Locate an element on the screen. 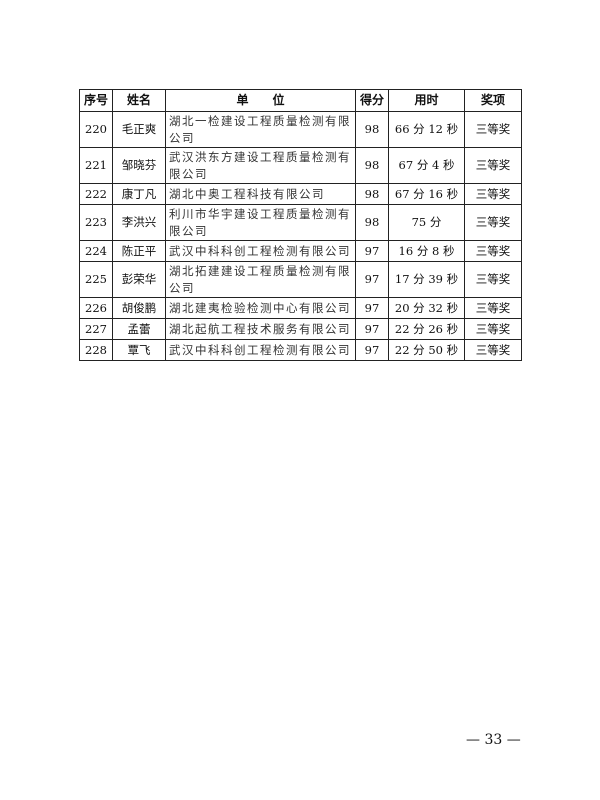  table-row: 228 覃飞 武汉中科科创工程检测有限公司 97 22 分 50 秒三等奖 is located at coordinates (300, 350).